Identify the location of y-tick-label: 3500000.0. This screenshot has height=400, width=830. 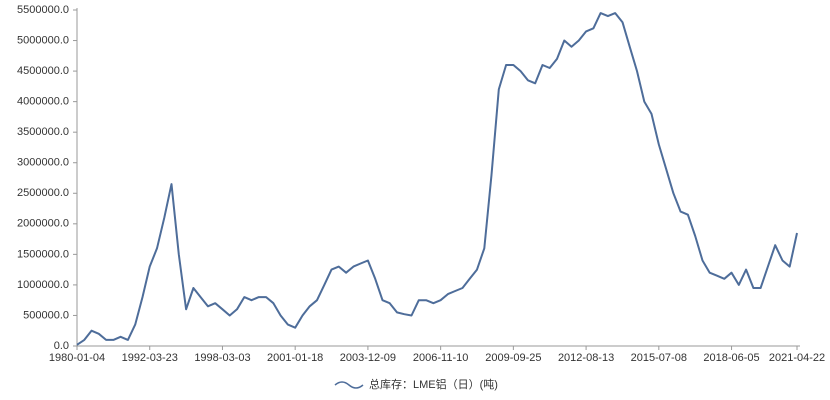
(43, 132).